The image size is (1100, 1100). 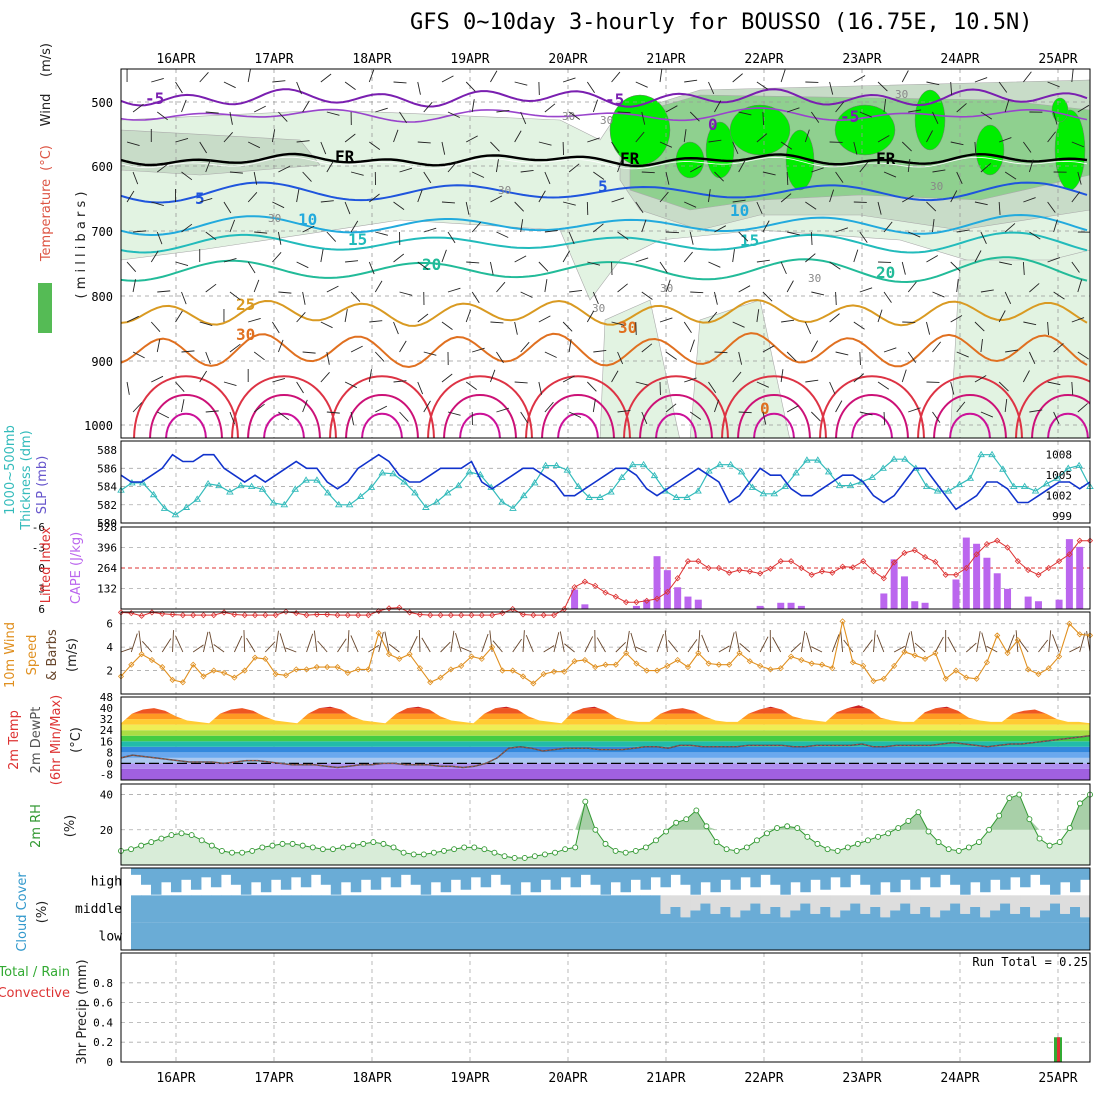 What do you see at coordinates (107, 548) in the screenshot?
I see `cape-tick-label: 396` at bounding box center [107, 548].